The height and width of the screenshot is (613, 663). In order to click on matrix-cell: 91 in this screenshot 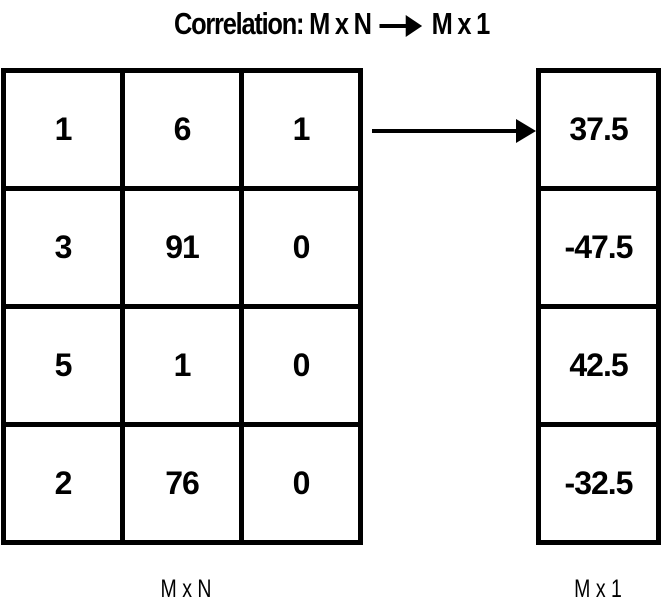, I will do `click(182, 247)`.